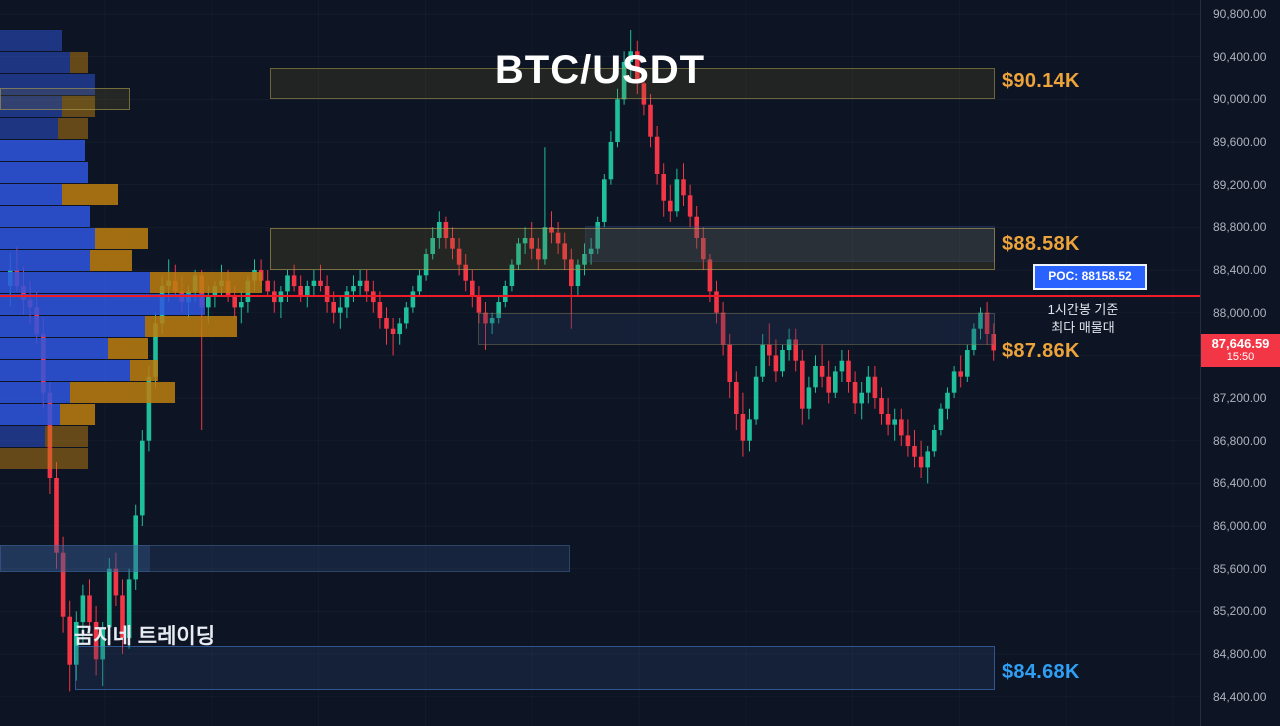 Image resolution: width=1280 pixels, height=726 pixels. Describe the element at coordinates (1083, 327) in the screenshot. I see `annotation-line-2: 최다 매물대` at that location.